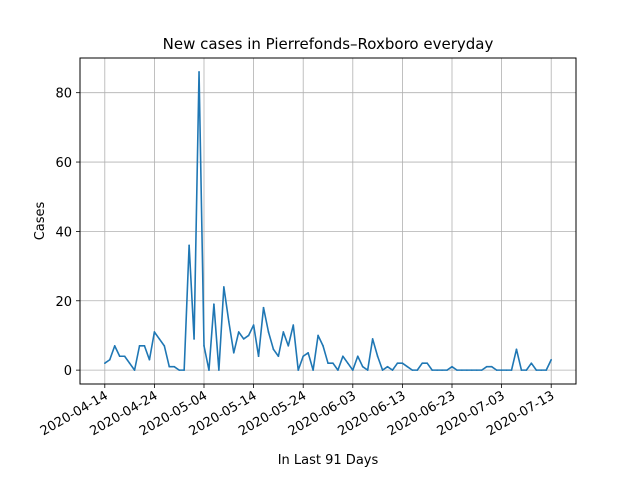 The height and width of the screenshot is (480, 640). What do you see at coordinates (328, 460) in the screenshot?
I see `x-axis-title: In Last 91 Days` at bounding box center [328, 460].